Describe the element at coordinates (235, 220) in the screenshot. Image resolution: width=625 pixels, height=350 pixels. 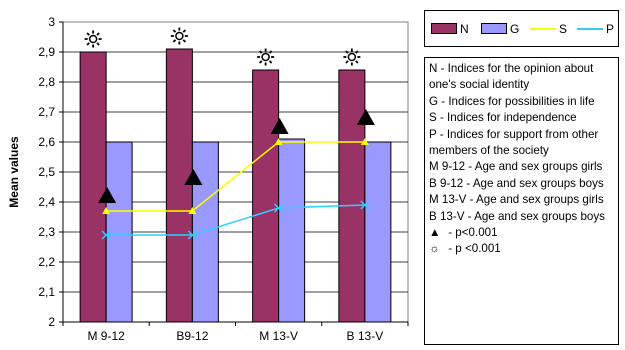
I see `line-p` at that location.